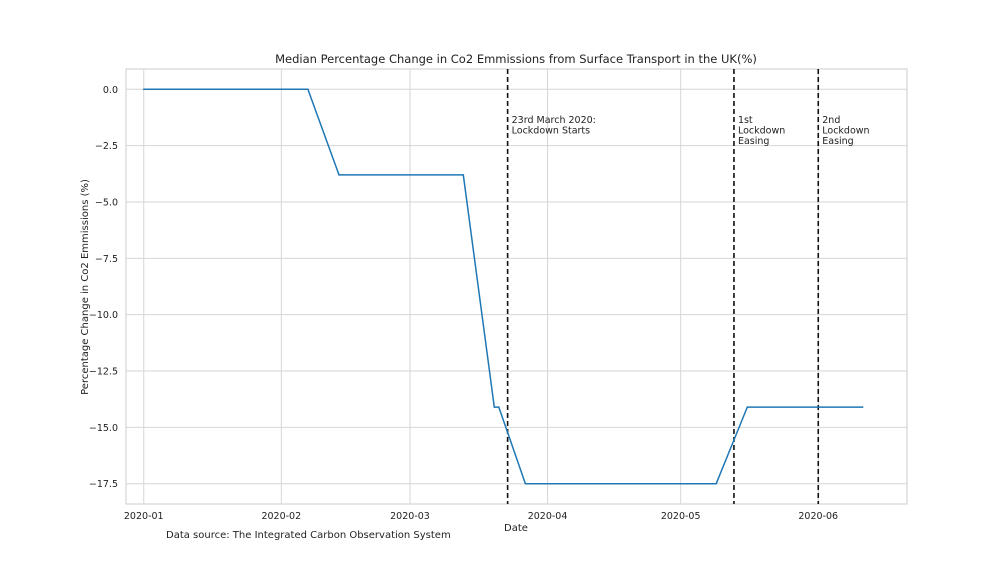  What do you see at coordinates (106, 146) in the screenshot?
I see `y-tick-label: −2.5` at bounding box center [106, 146].